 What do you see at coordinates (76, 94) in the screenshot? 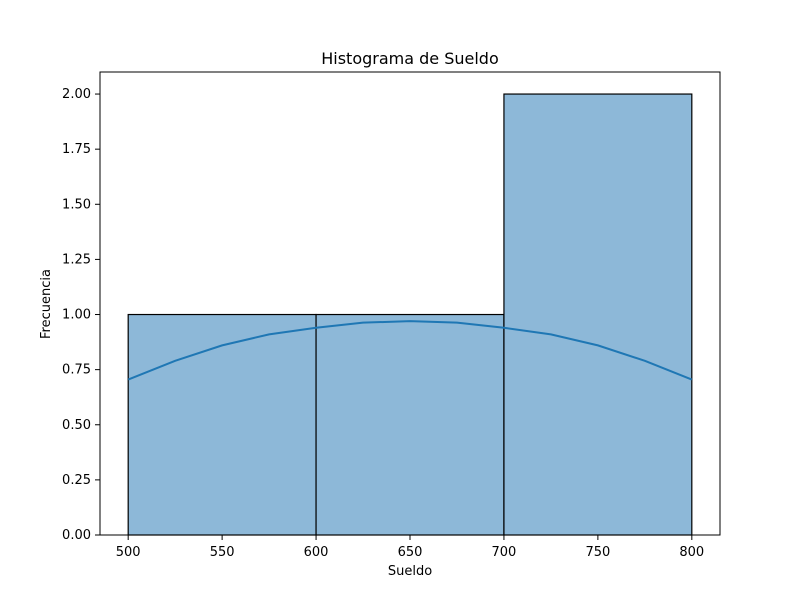
I see `y-tick-label-2.00: 2.00` at bounding box center [76, 94].